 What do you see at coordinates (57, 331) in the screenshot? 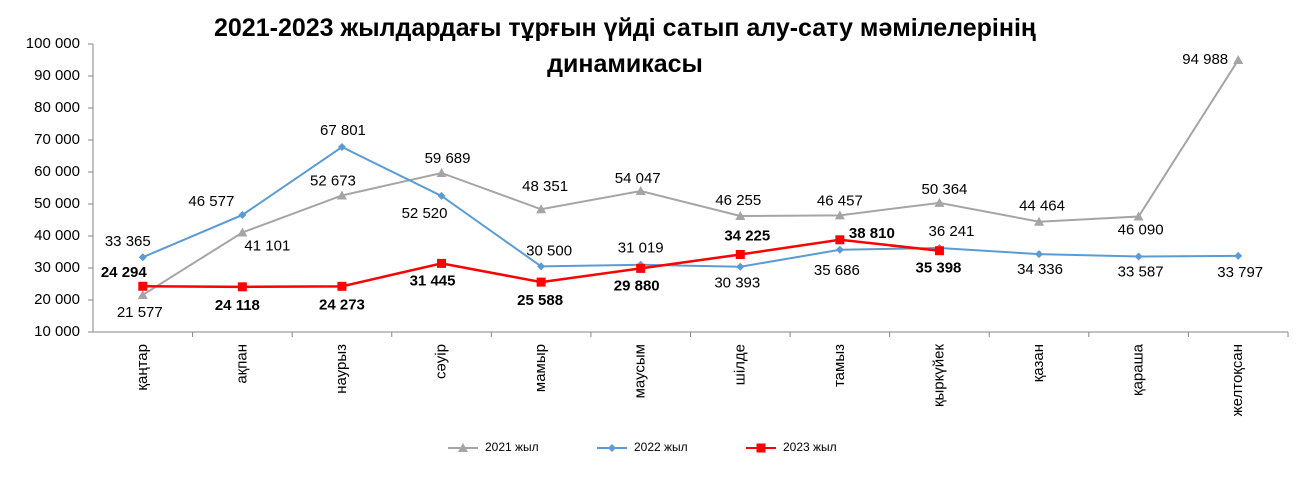
I see `y-tick-label: 10 000` at bounding box center [57, 331].